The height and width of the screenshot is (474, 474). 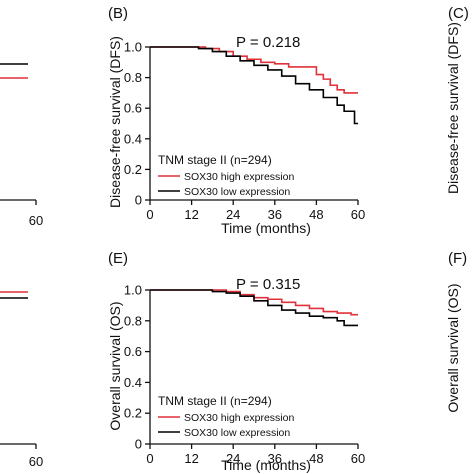 What do you see at coordinates (115, 365) in the screenshot?
I see `y-axis-label-e: Overall survival (OS)` at bounding box center [115, 365].